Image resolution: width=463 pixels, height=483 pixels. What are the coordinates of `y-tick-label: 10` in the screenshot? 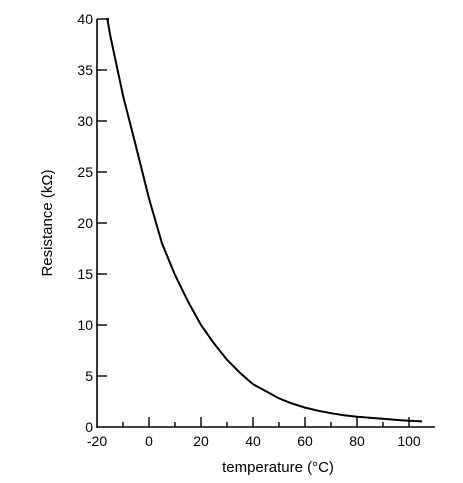 It's located at (85, 325).